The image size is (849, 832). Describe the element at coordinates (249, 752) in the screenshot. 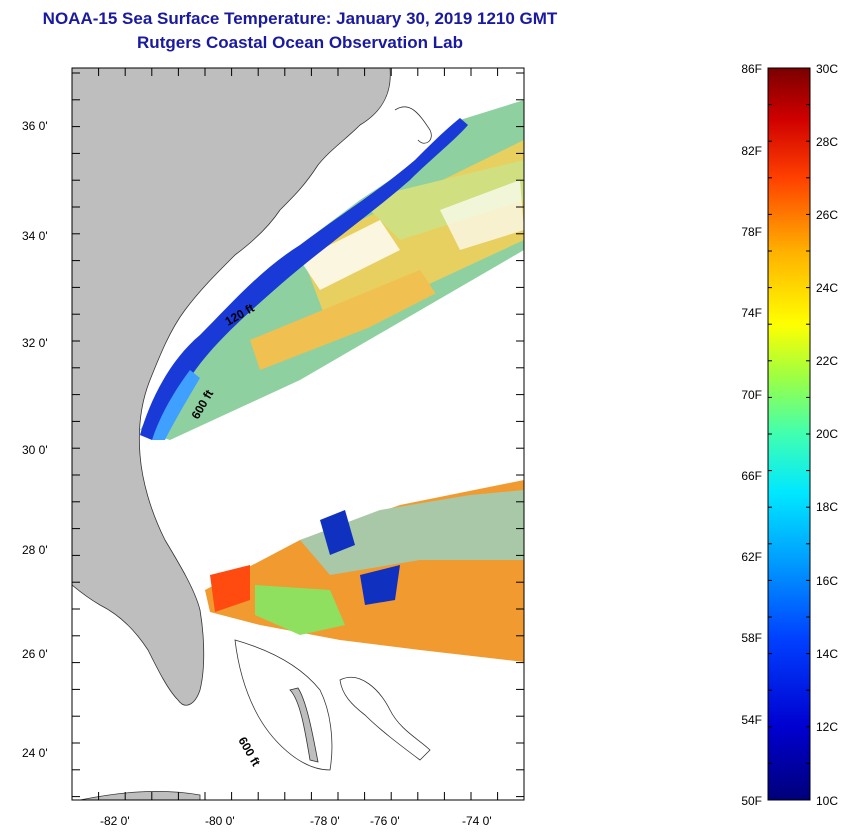

I see `isobath-label-600-south: 600 ft` at that location.